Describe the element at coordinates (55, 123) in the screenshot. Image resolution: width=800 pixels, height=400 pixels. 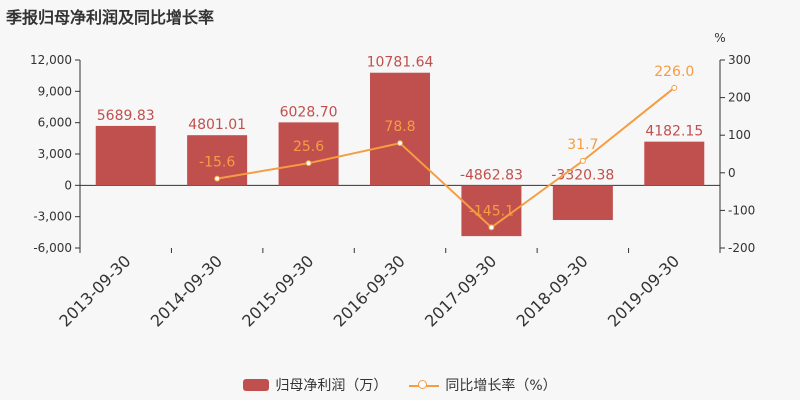
I see `y-left-tick-label: 6,000` at that location.